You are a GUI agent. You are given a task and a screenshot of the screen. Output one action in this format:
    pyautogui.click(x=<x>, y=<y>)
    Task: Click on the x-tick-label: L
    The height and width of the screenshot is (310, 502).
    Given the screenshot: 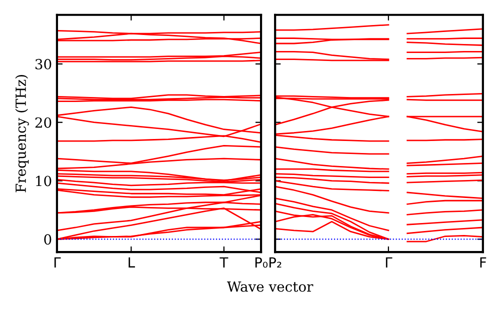 What is the action you would take?
    pyautogui.click(x=131, y=262)
    